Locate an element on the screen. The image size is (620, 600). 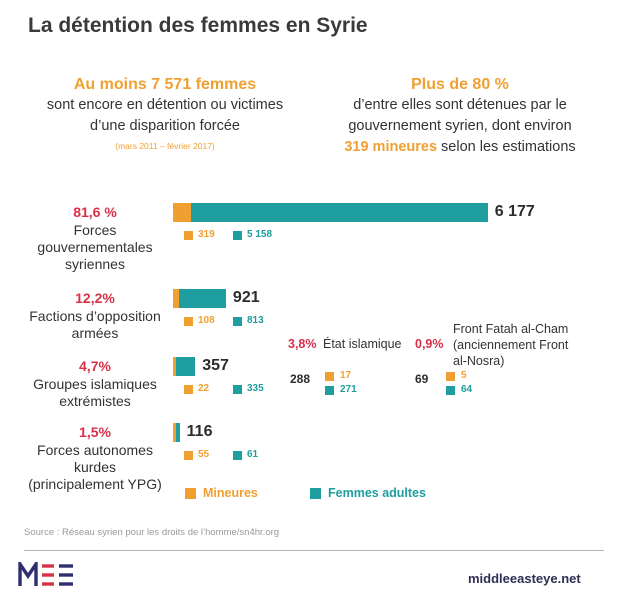
category-label: armées is located at coordinates (95, 333).